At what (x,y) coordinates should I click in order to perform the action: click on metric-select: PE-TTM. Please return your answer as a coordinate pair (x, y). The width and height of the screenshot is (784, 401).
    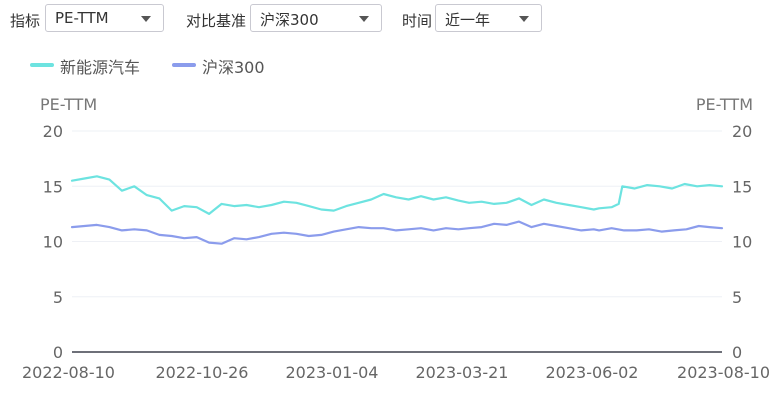
    Looking at the image, I should click on (104, 18).